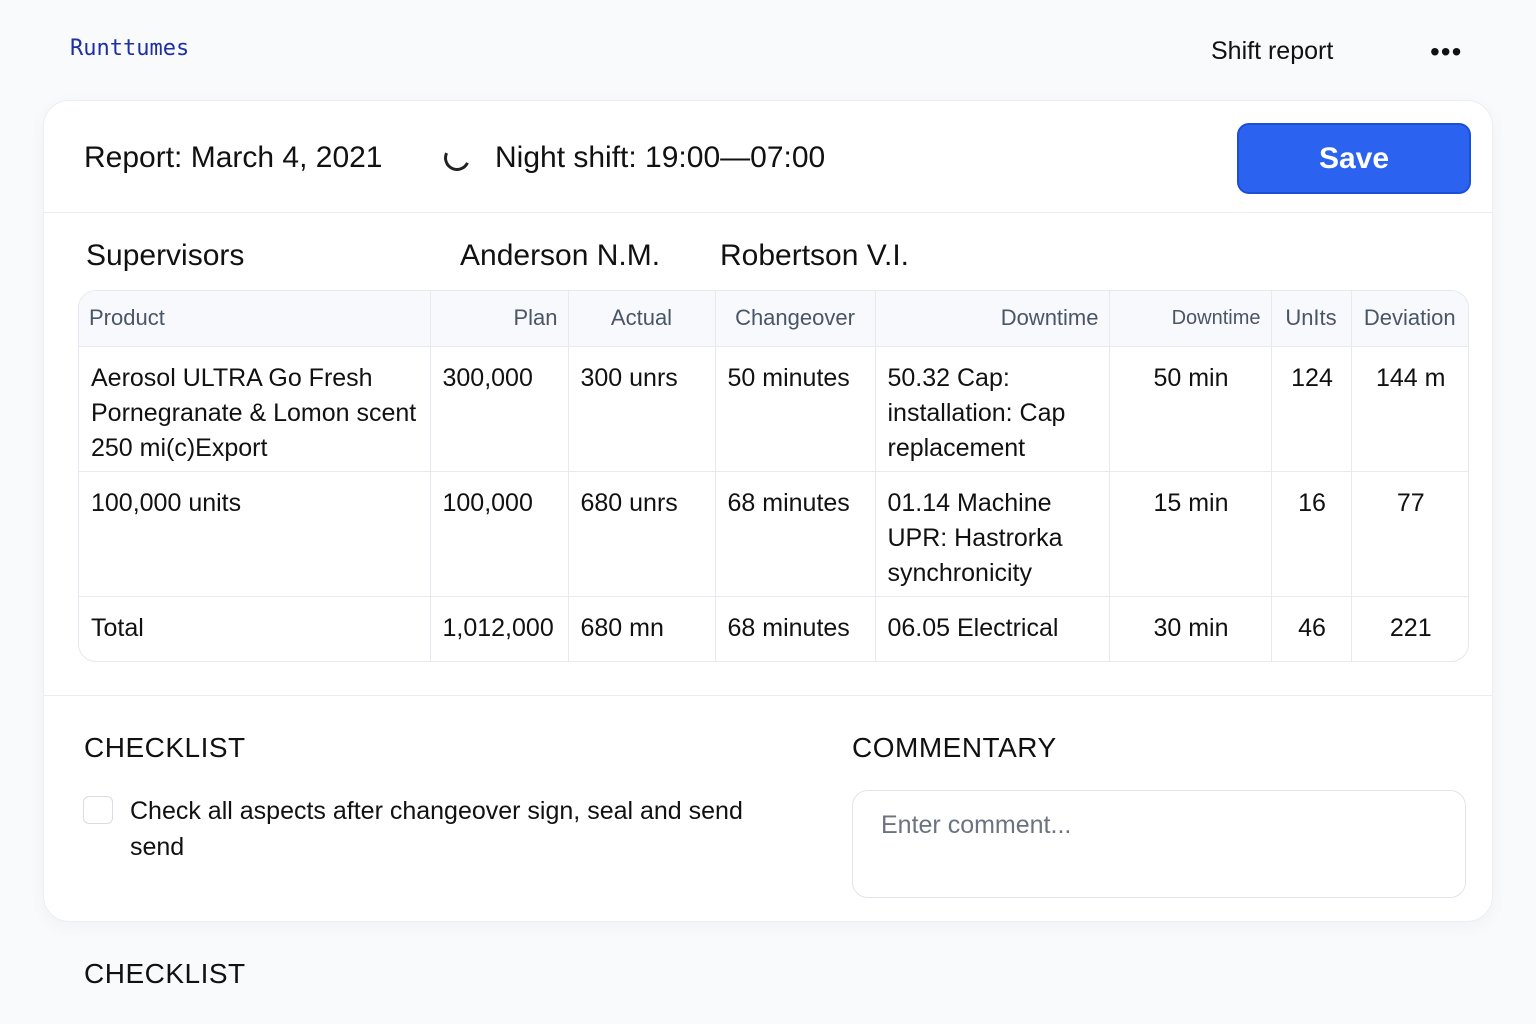 This screenshot has height=1024, width=1536. Describe the element at coordinates (795, 409) in the screenshot. I see `cell-changeover: 50 minutes` at that location.